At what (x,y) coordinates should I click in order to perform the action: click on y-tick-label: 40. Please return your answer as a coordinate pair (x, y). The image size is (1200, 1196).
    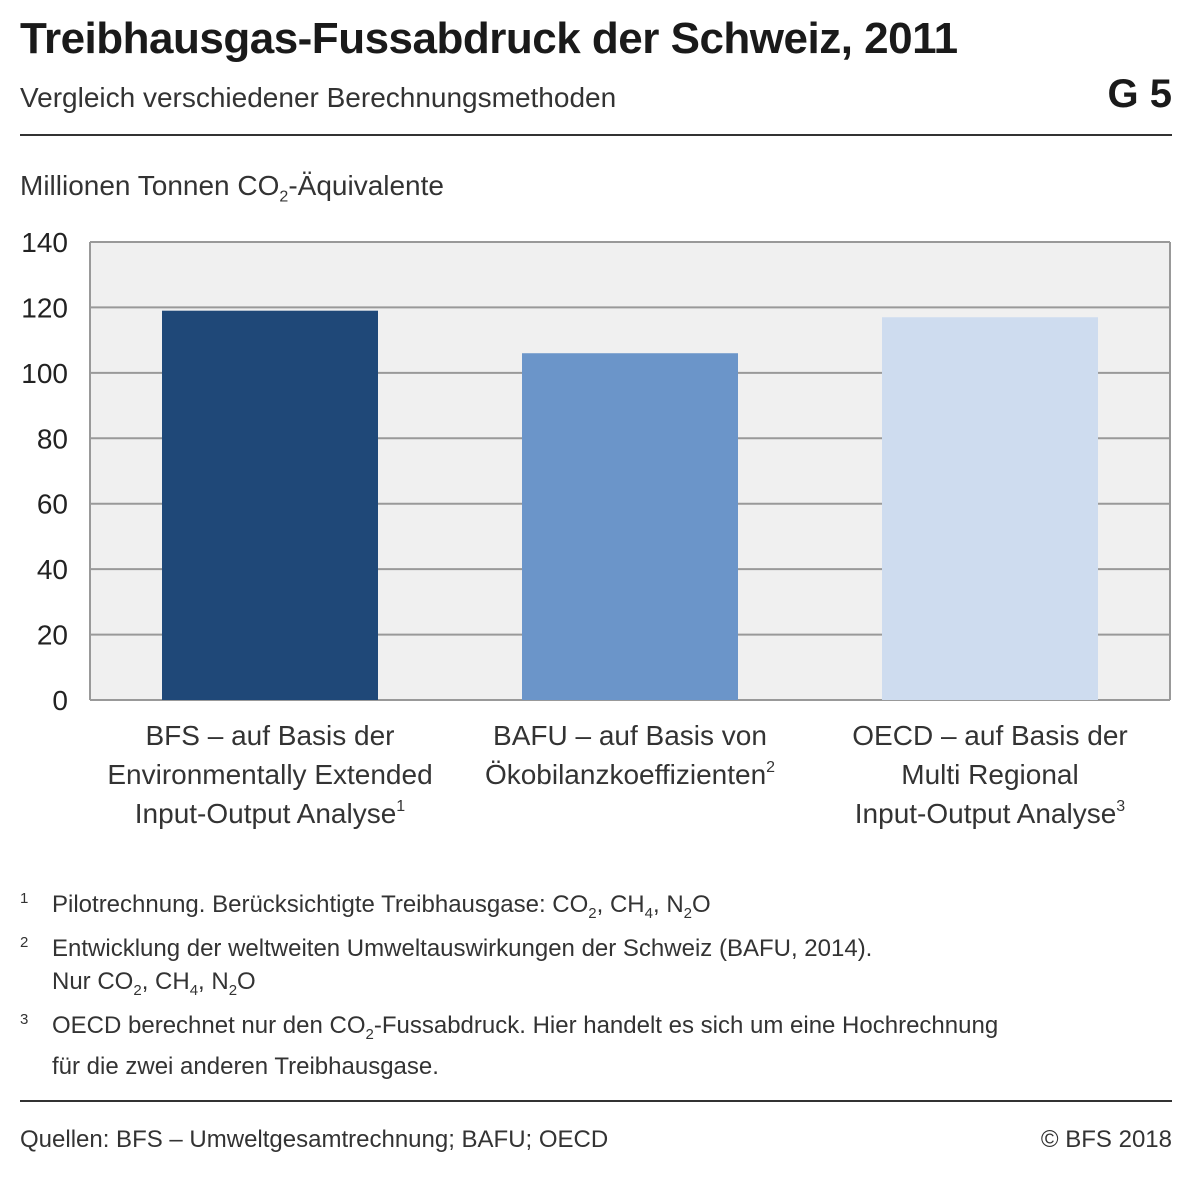
    Looking at the image, I should click on (52, 569).